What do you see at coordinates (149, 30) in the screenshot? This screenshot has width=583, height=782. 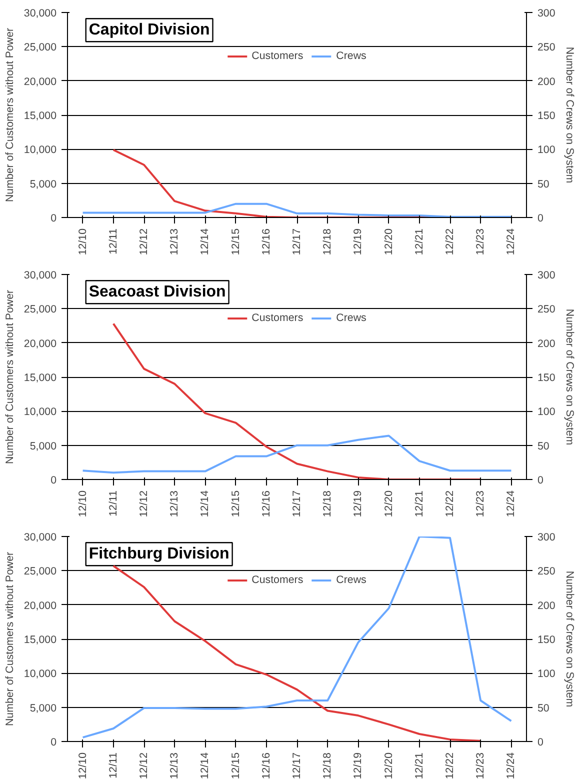 I see `text: Capitol Division` at bounding box center [149, 30].